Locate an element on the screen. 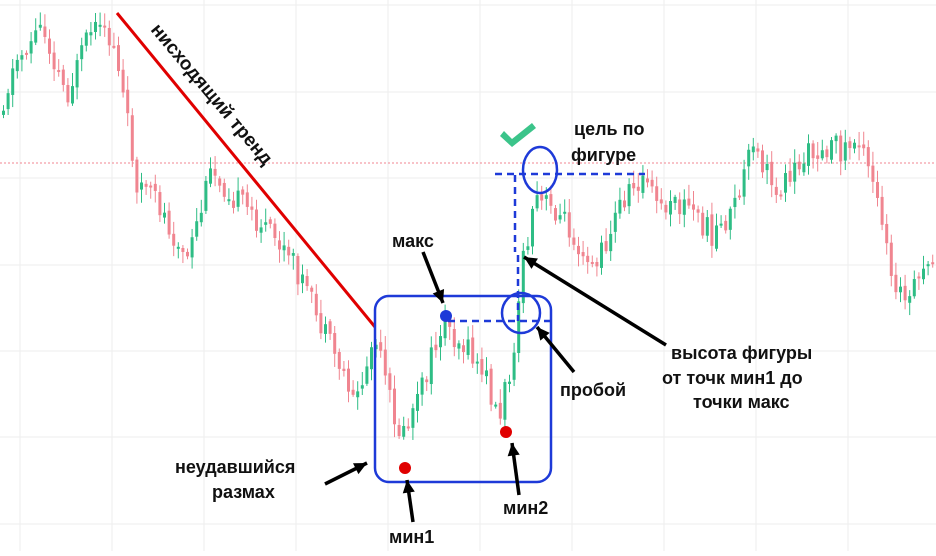  max-label: макс is located at coordinates (413, 241).